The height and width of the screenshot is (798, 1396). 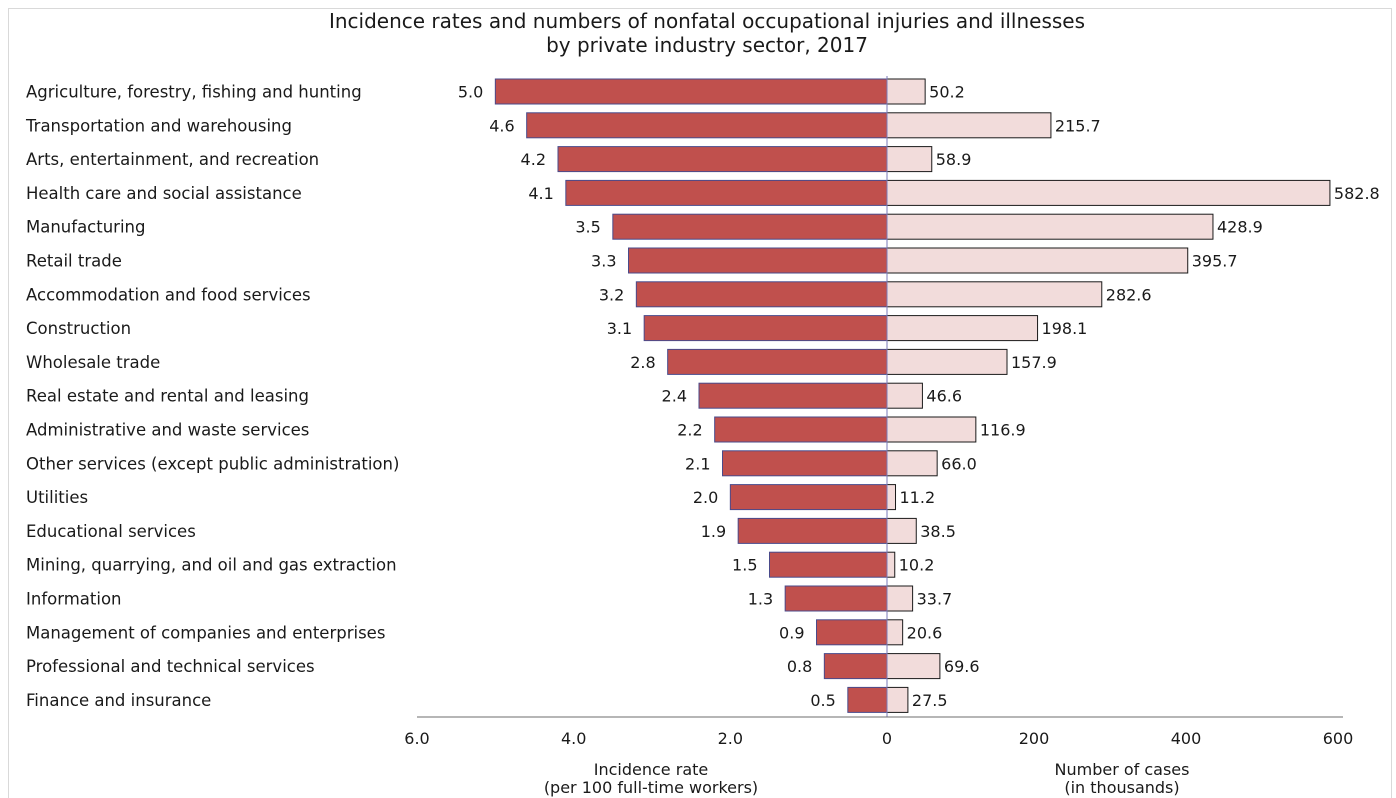 I want to click on incidence-rate-value-label: 0.5, so click(x=822, y=700).